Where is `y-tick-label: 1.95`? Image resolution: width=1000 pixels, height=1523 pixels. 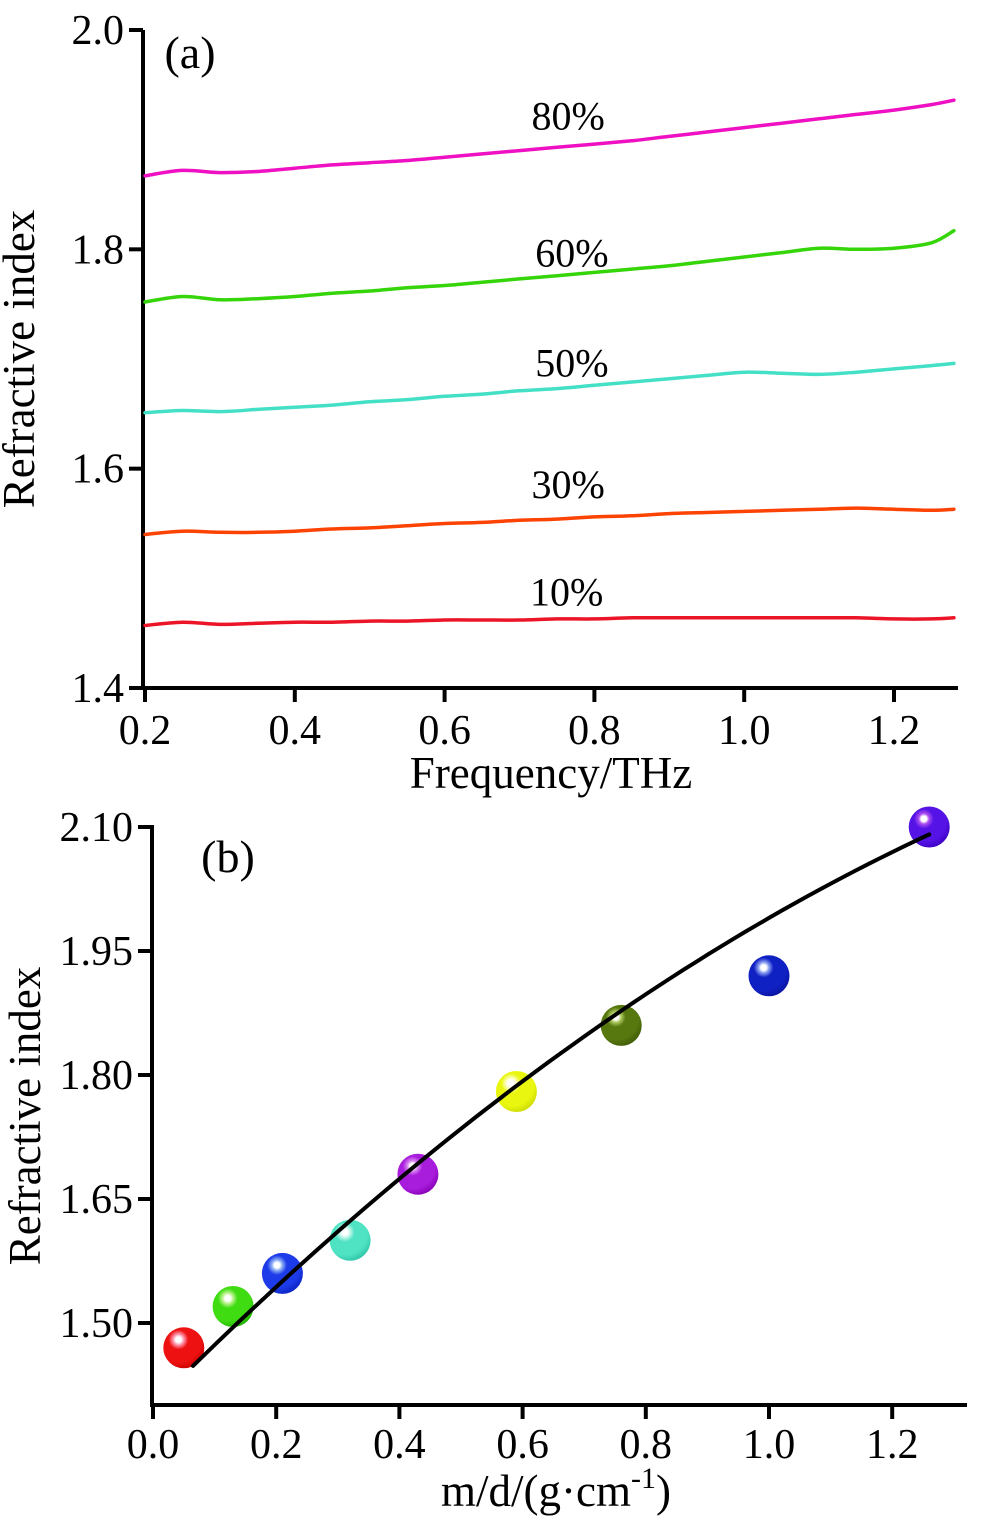
y-tick-label: 1.95 is located at coordinates (97, 952).